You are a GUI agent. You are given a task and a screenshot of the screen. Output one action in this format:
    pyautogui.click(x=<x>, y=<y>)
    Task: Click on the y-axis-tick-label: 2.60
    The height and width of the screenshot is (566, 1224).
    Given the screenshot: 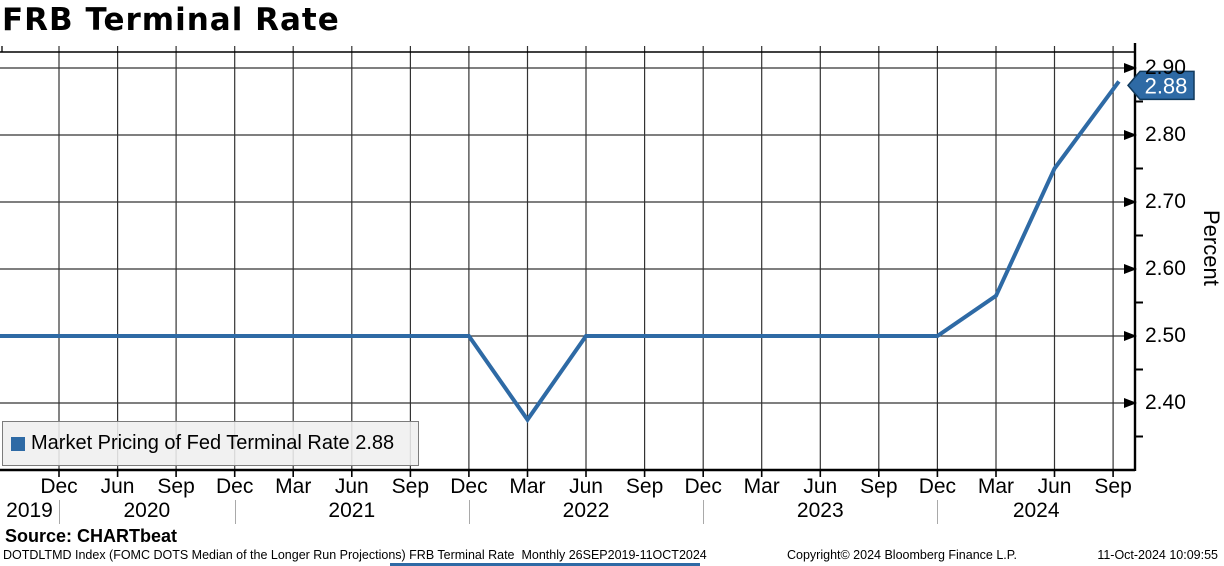 What is the action you would take?
    pyautogui.click(x=1165, y=268)
    